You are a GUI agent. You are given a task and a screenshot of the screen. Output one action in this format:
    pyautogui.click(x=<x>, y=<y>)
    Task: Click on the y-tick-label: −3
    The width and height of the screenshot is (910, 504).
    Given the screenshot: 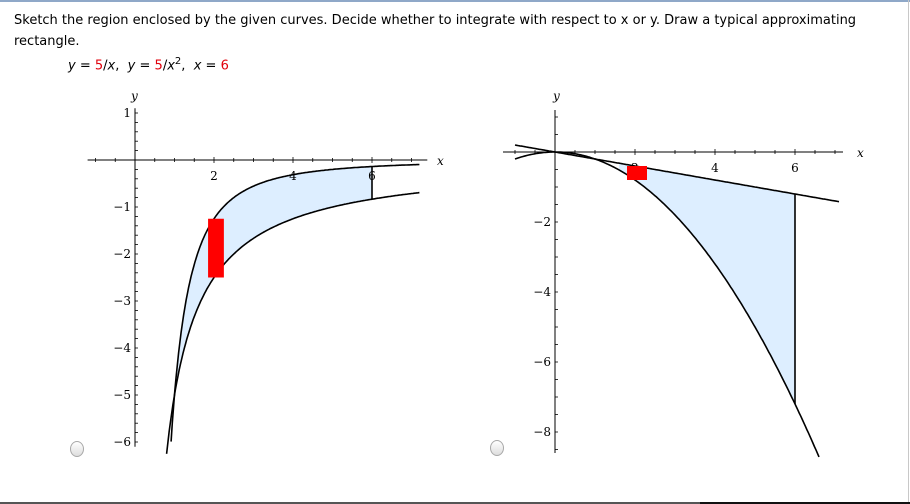 What is the action you would take?
    pyautogui.click(x=122, y=301)
    